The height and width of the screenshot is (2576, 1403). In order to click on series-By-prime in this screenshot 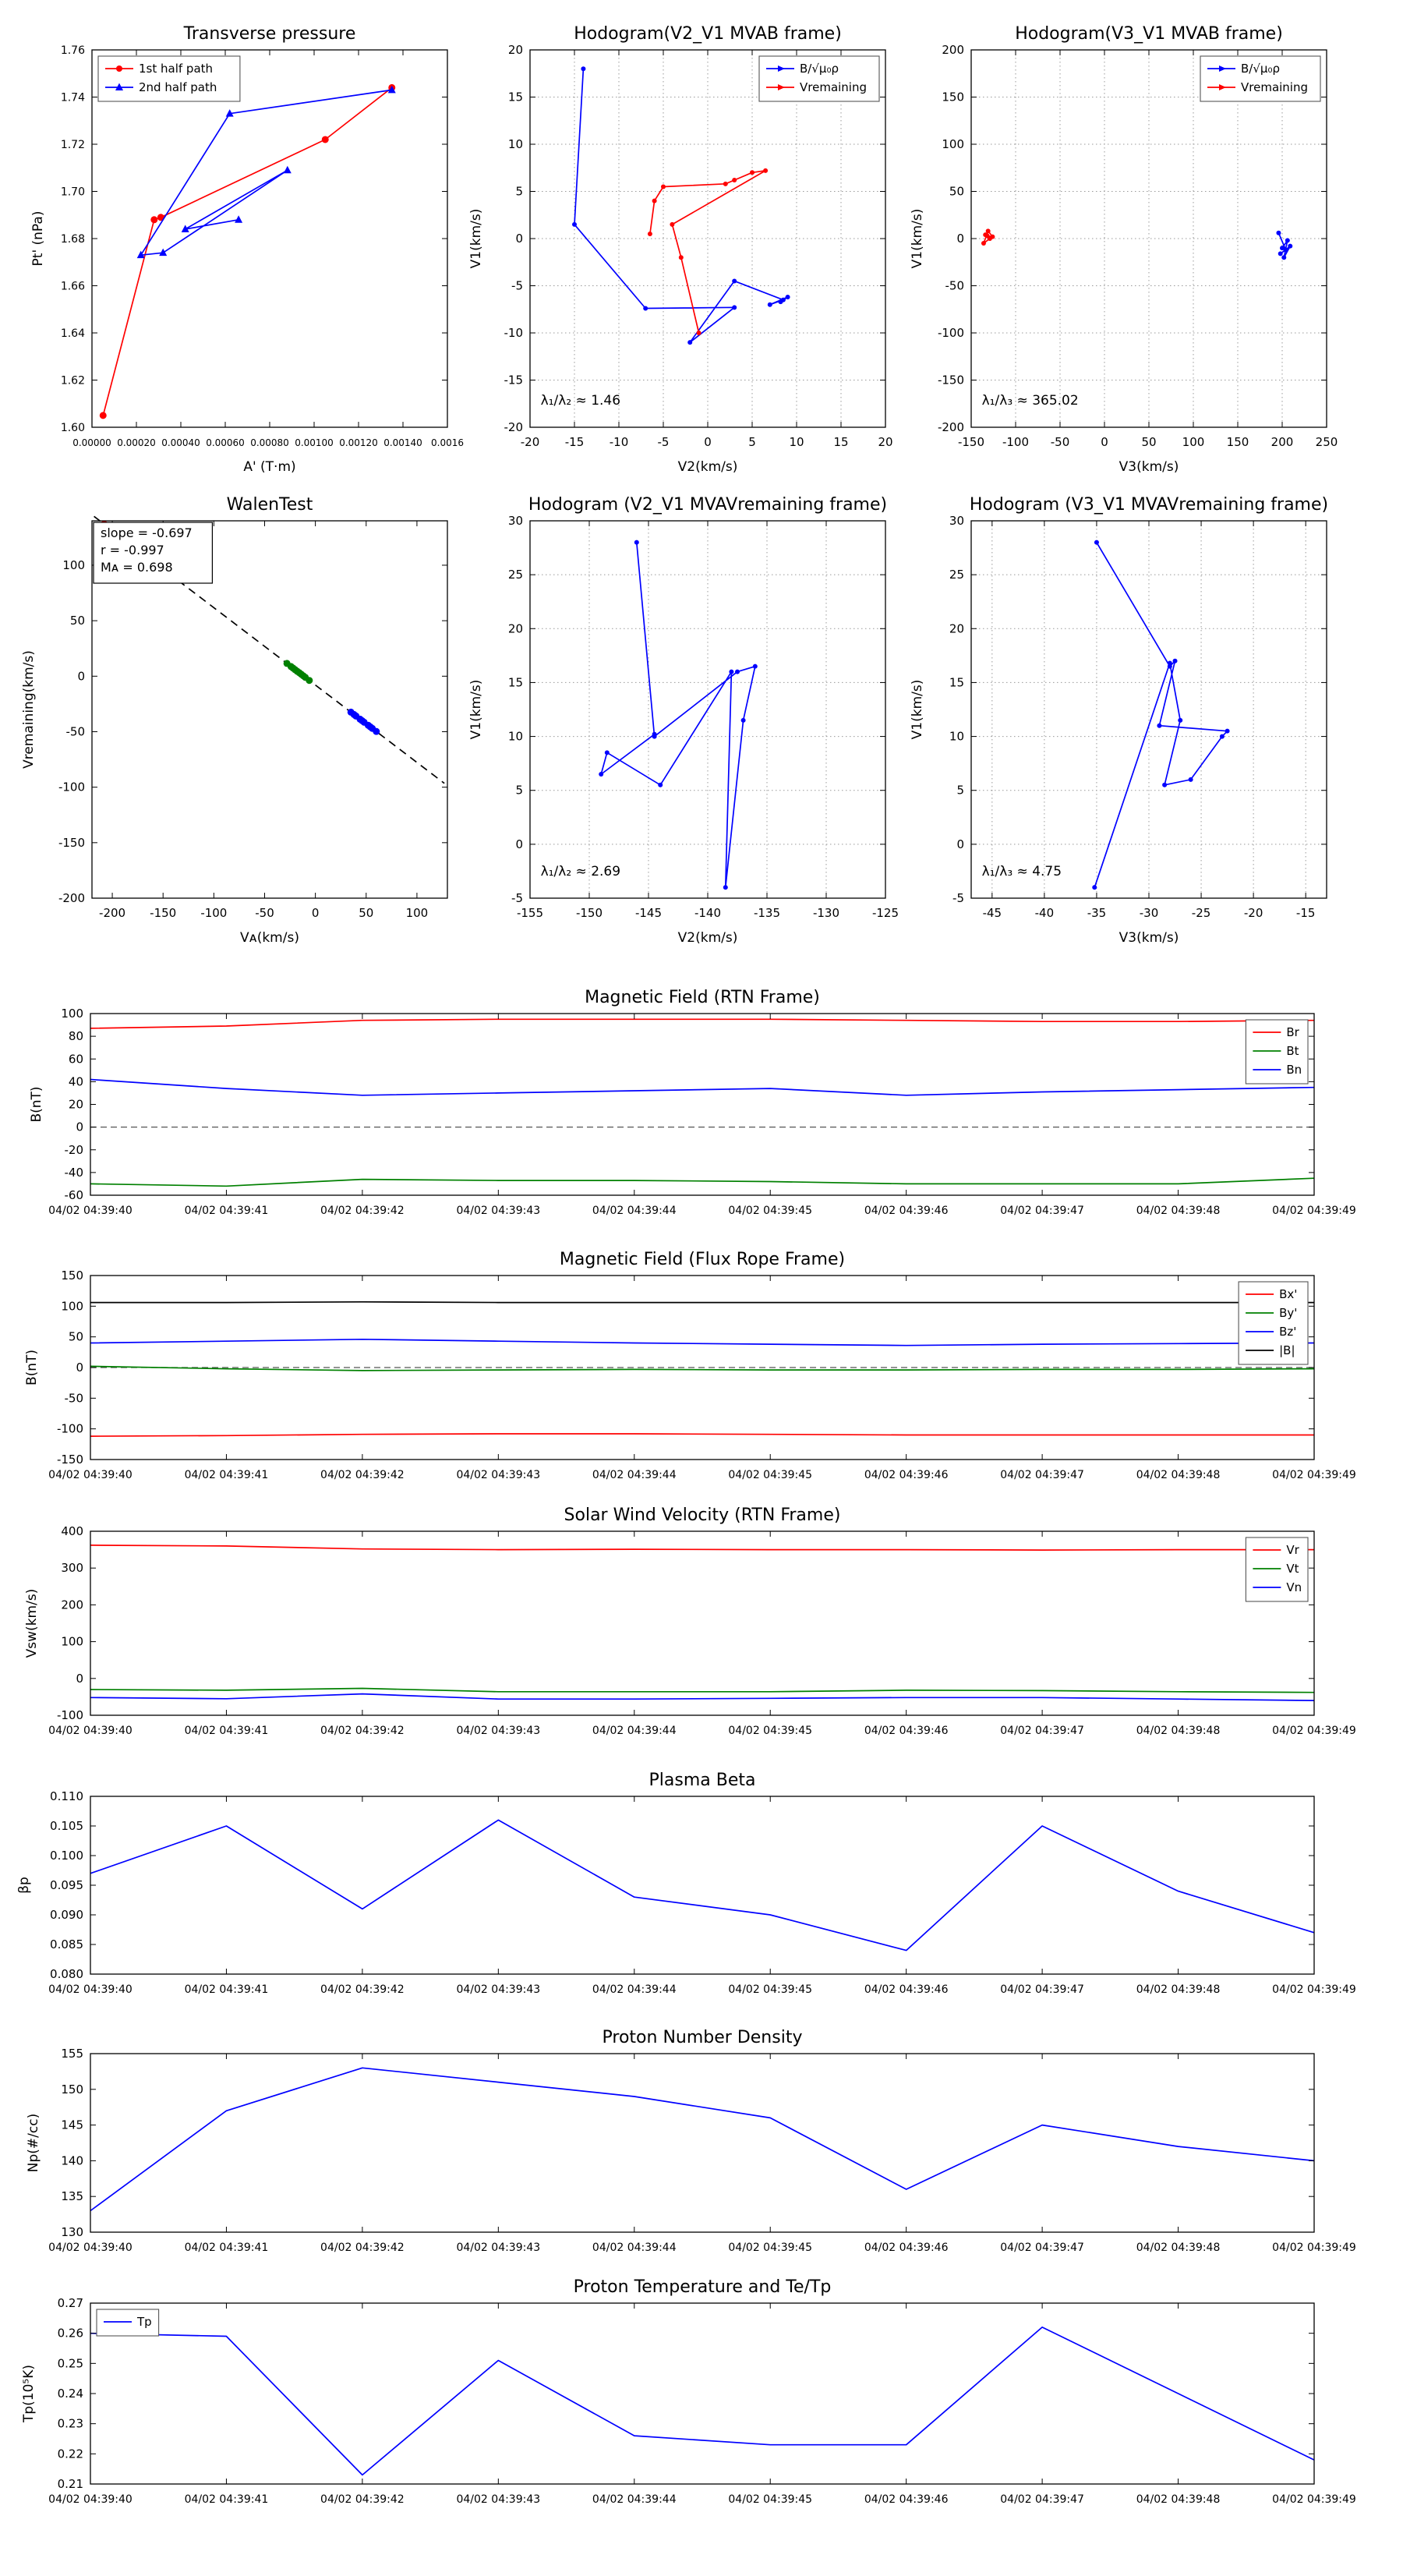, I will do `click(702, 1368)`.